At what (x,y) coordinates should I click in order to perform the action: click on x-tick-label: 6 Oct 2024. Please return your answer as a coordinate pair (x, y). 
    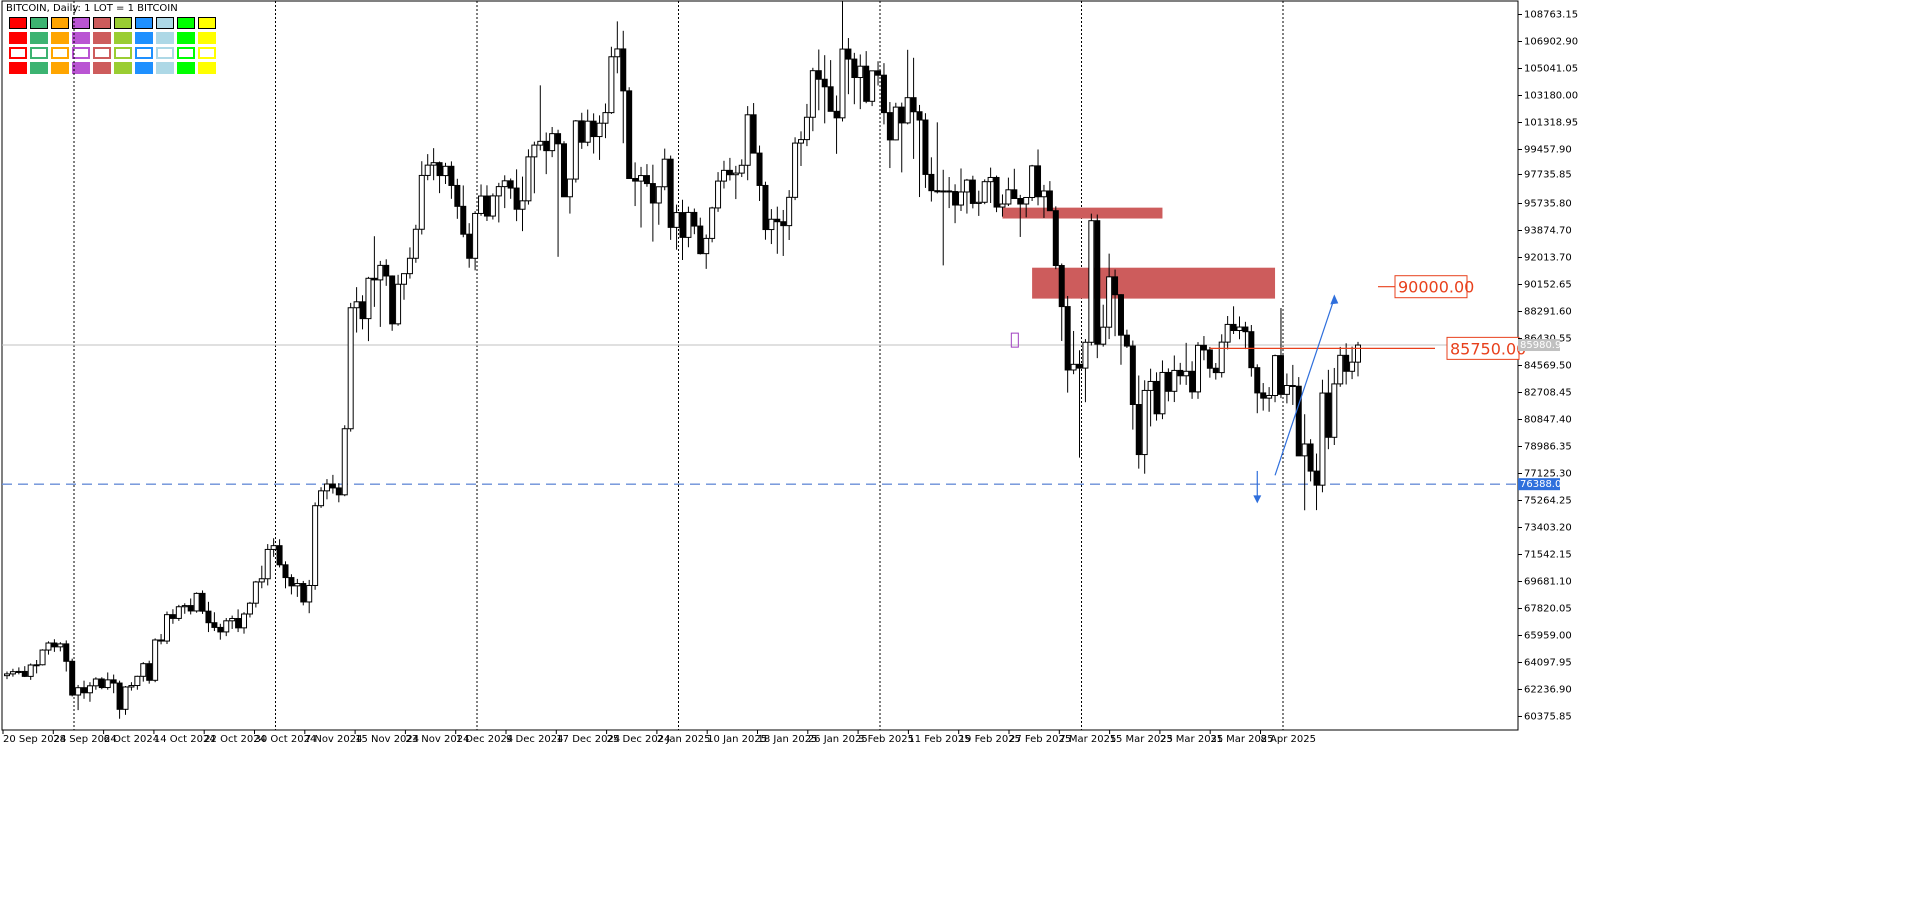
    Looking at the image, I should click on (131, 739).